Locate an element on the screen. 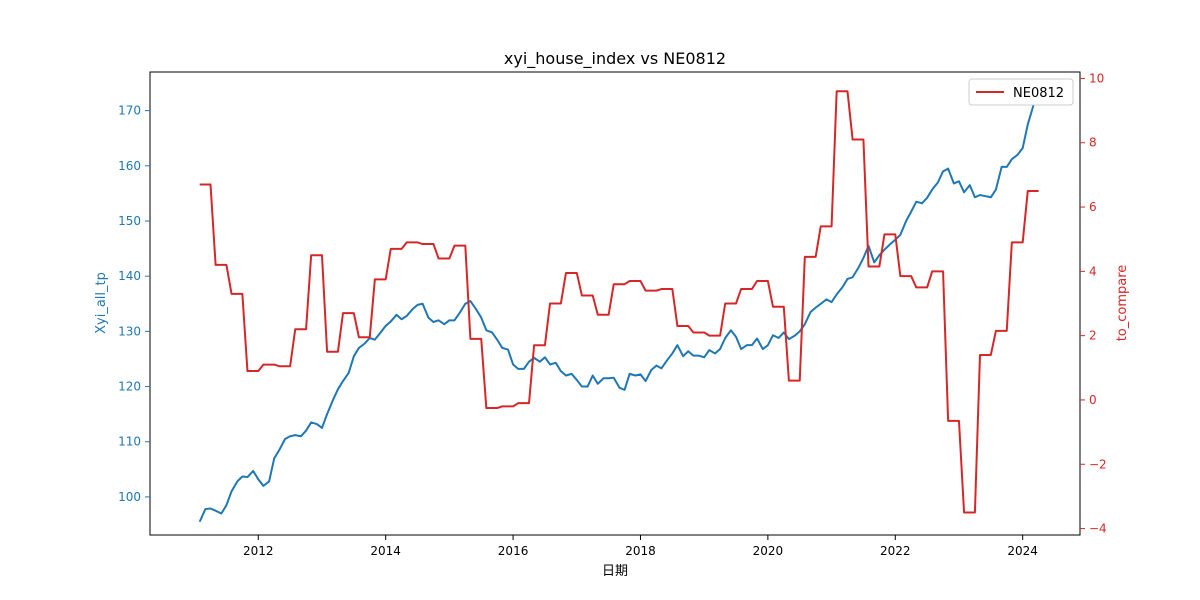 Image resolution: width=1200 pixels, height=600 pixels. x-axis: 2012 2014 2016 2018 2020 2022 2024 is located at coordinates (640, 546).